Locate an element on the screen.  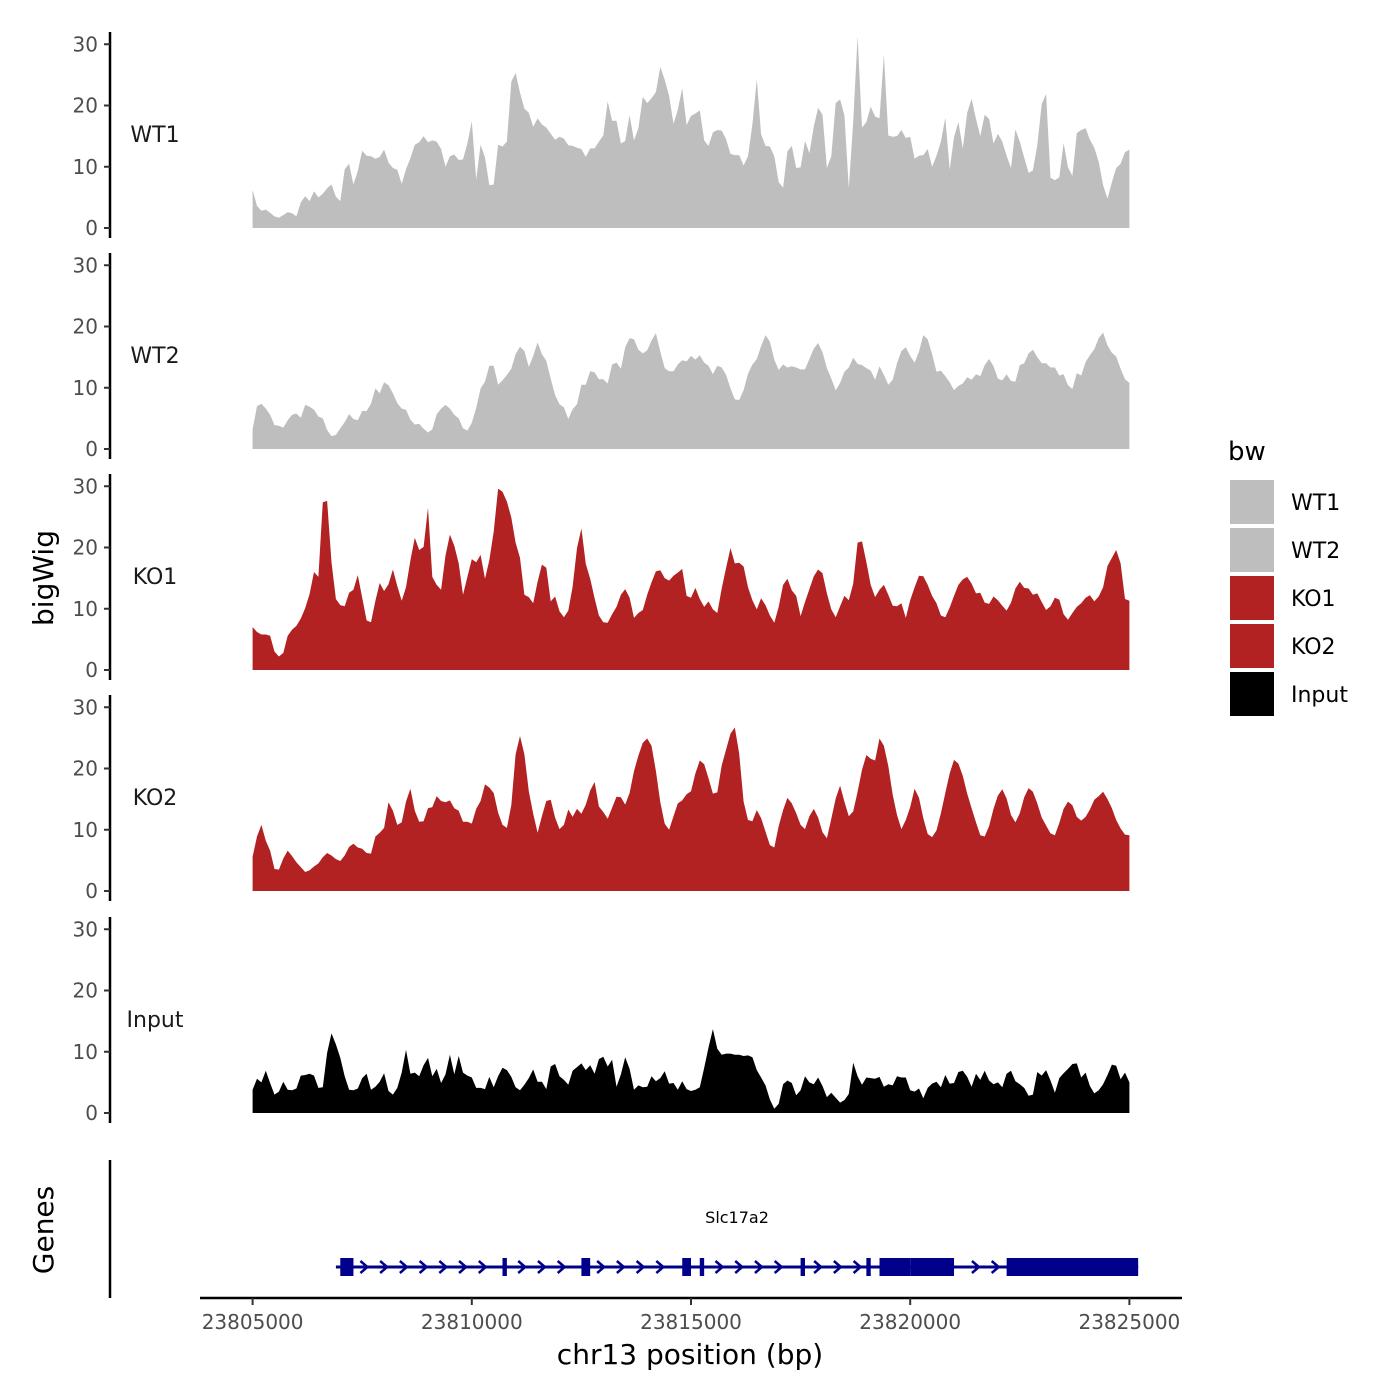
track-input: 0 10 20 30 Input is located at coordinates (601, 1021).